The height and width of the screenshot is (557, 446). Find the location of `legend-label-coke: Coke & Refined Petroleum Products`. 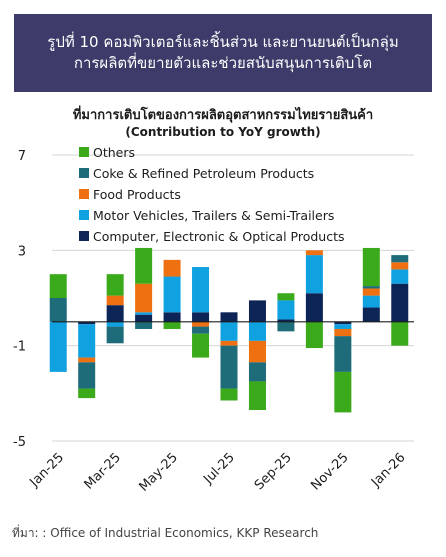

legend-label-coke: Coke & Refined Petroleum Products is located at coordinates (203, 173).